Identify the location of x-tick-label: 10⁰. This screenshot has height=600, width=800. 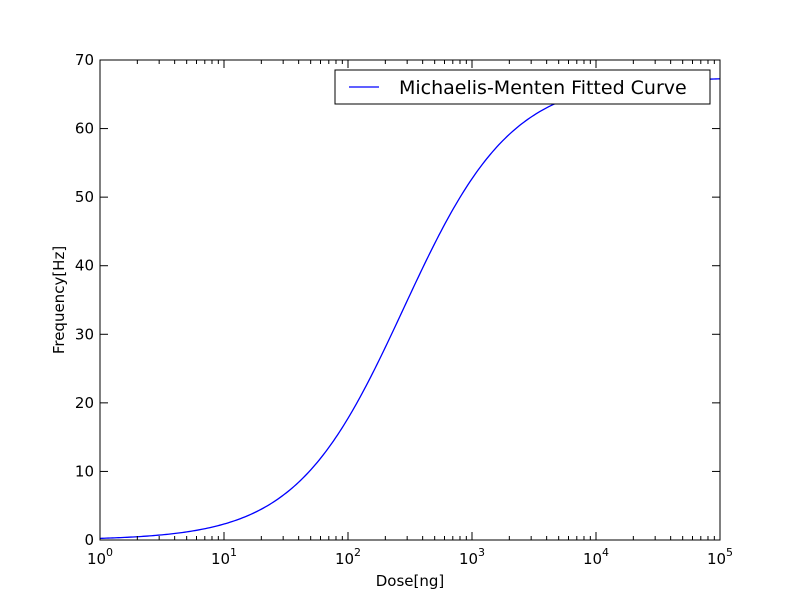
(100, 557).